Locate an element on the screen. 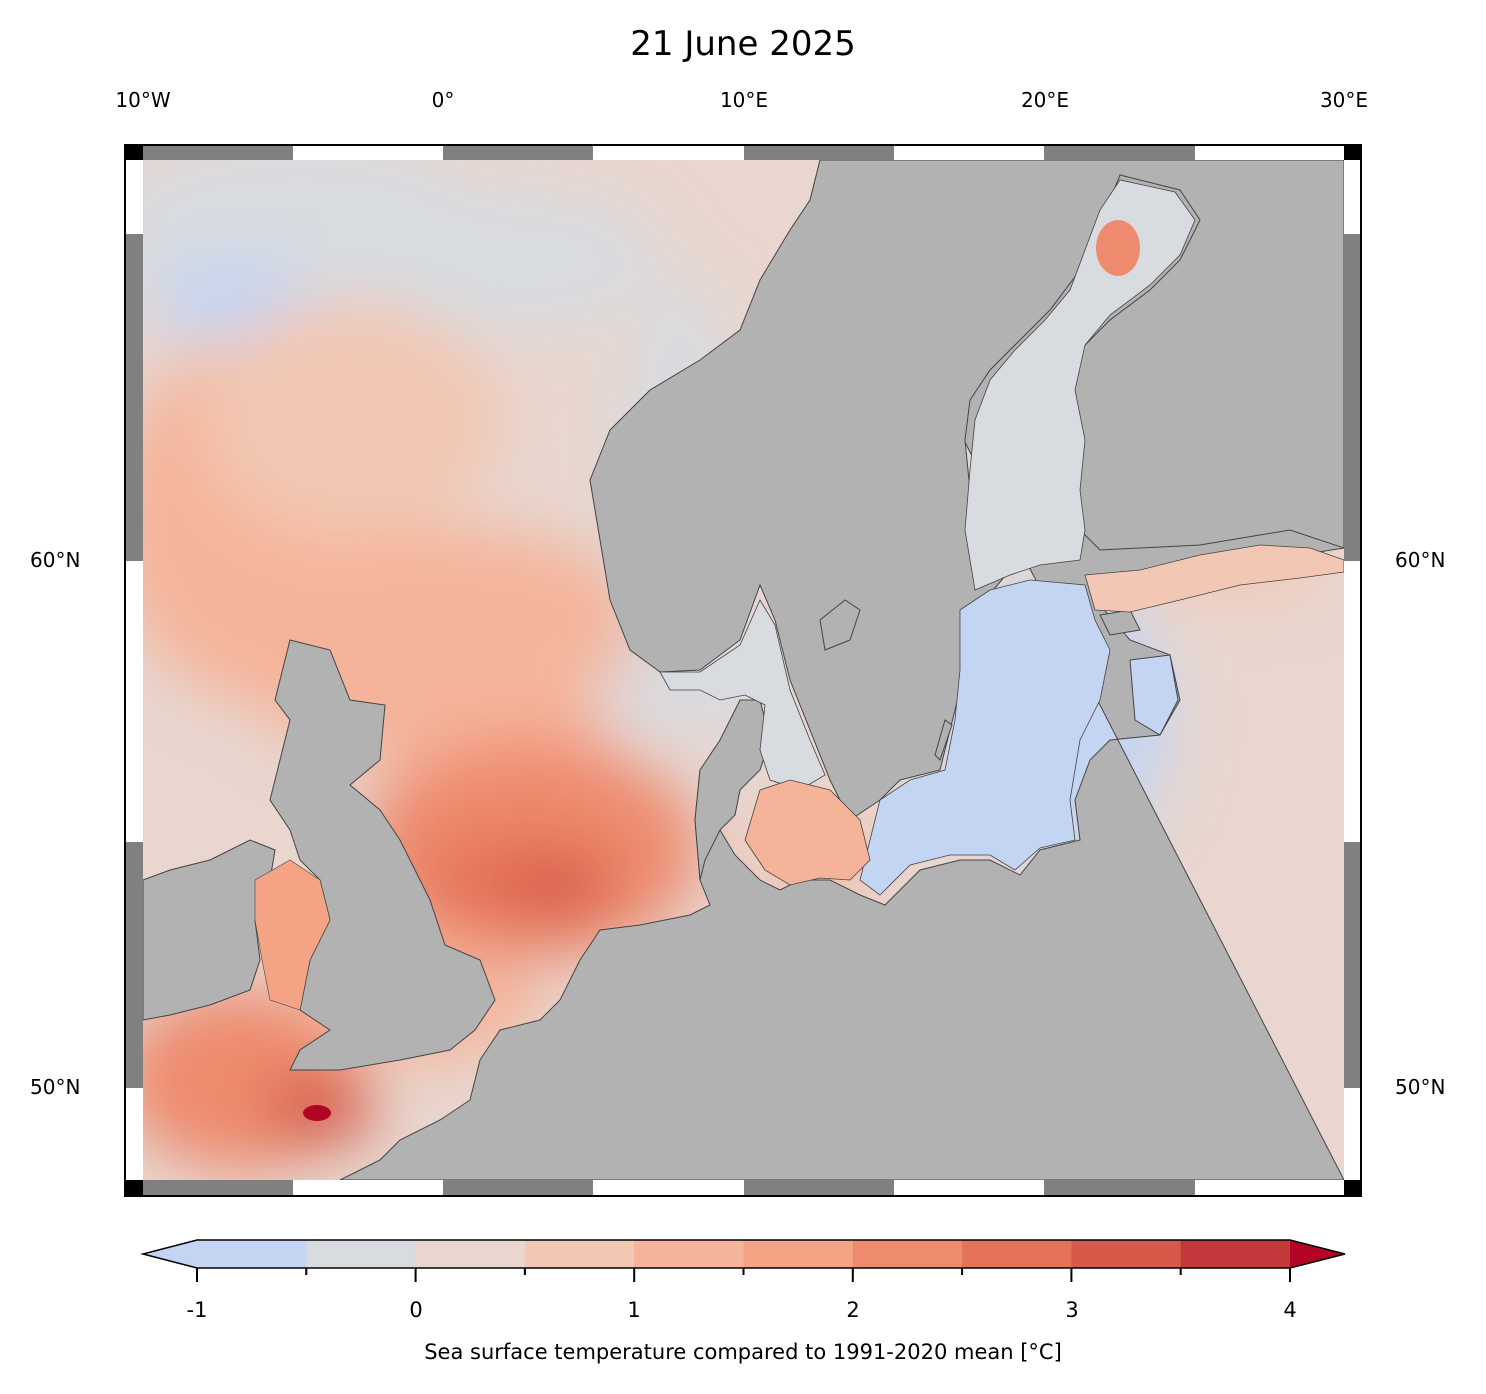  colorbar-segments is located at coordinates (744, 1254).